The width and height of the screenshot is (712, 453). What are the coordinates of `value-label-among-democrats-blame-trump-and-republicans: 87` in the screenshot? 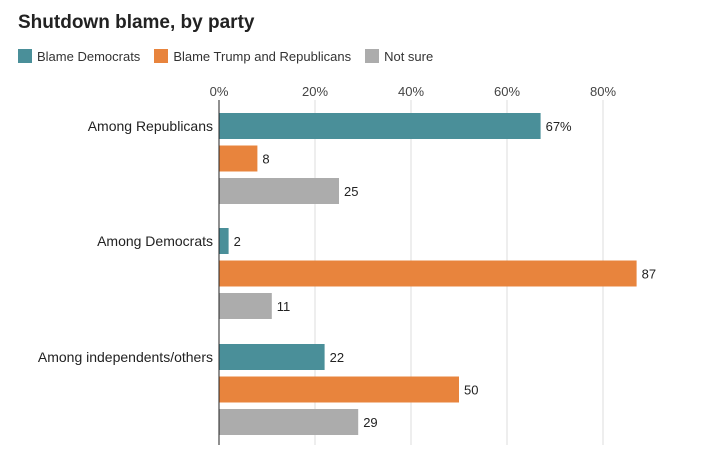 It's located at (649, 274).